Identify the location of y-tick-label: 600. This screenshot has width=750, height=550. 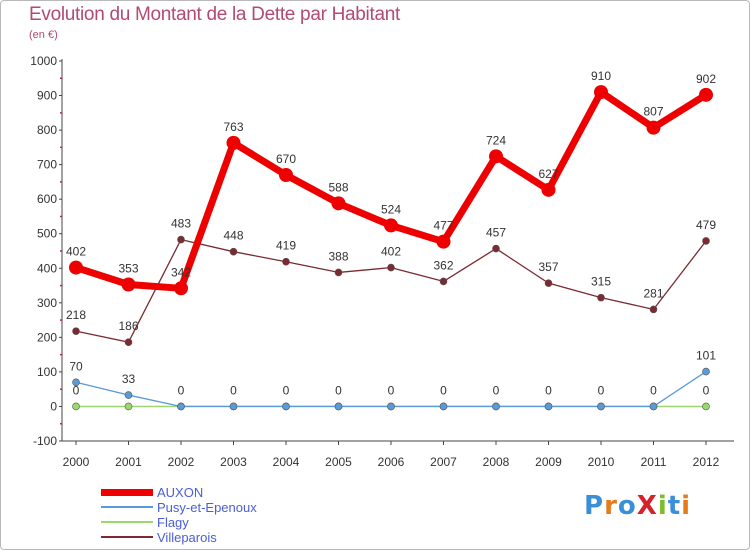
(47, 199).